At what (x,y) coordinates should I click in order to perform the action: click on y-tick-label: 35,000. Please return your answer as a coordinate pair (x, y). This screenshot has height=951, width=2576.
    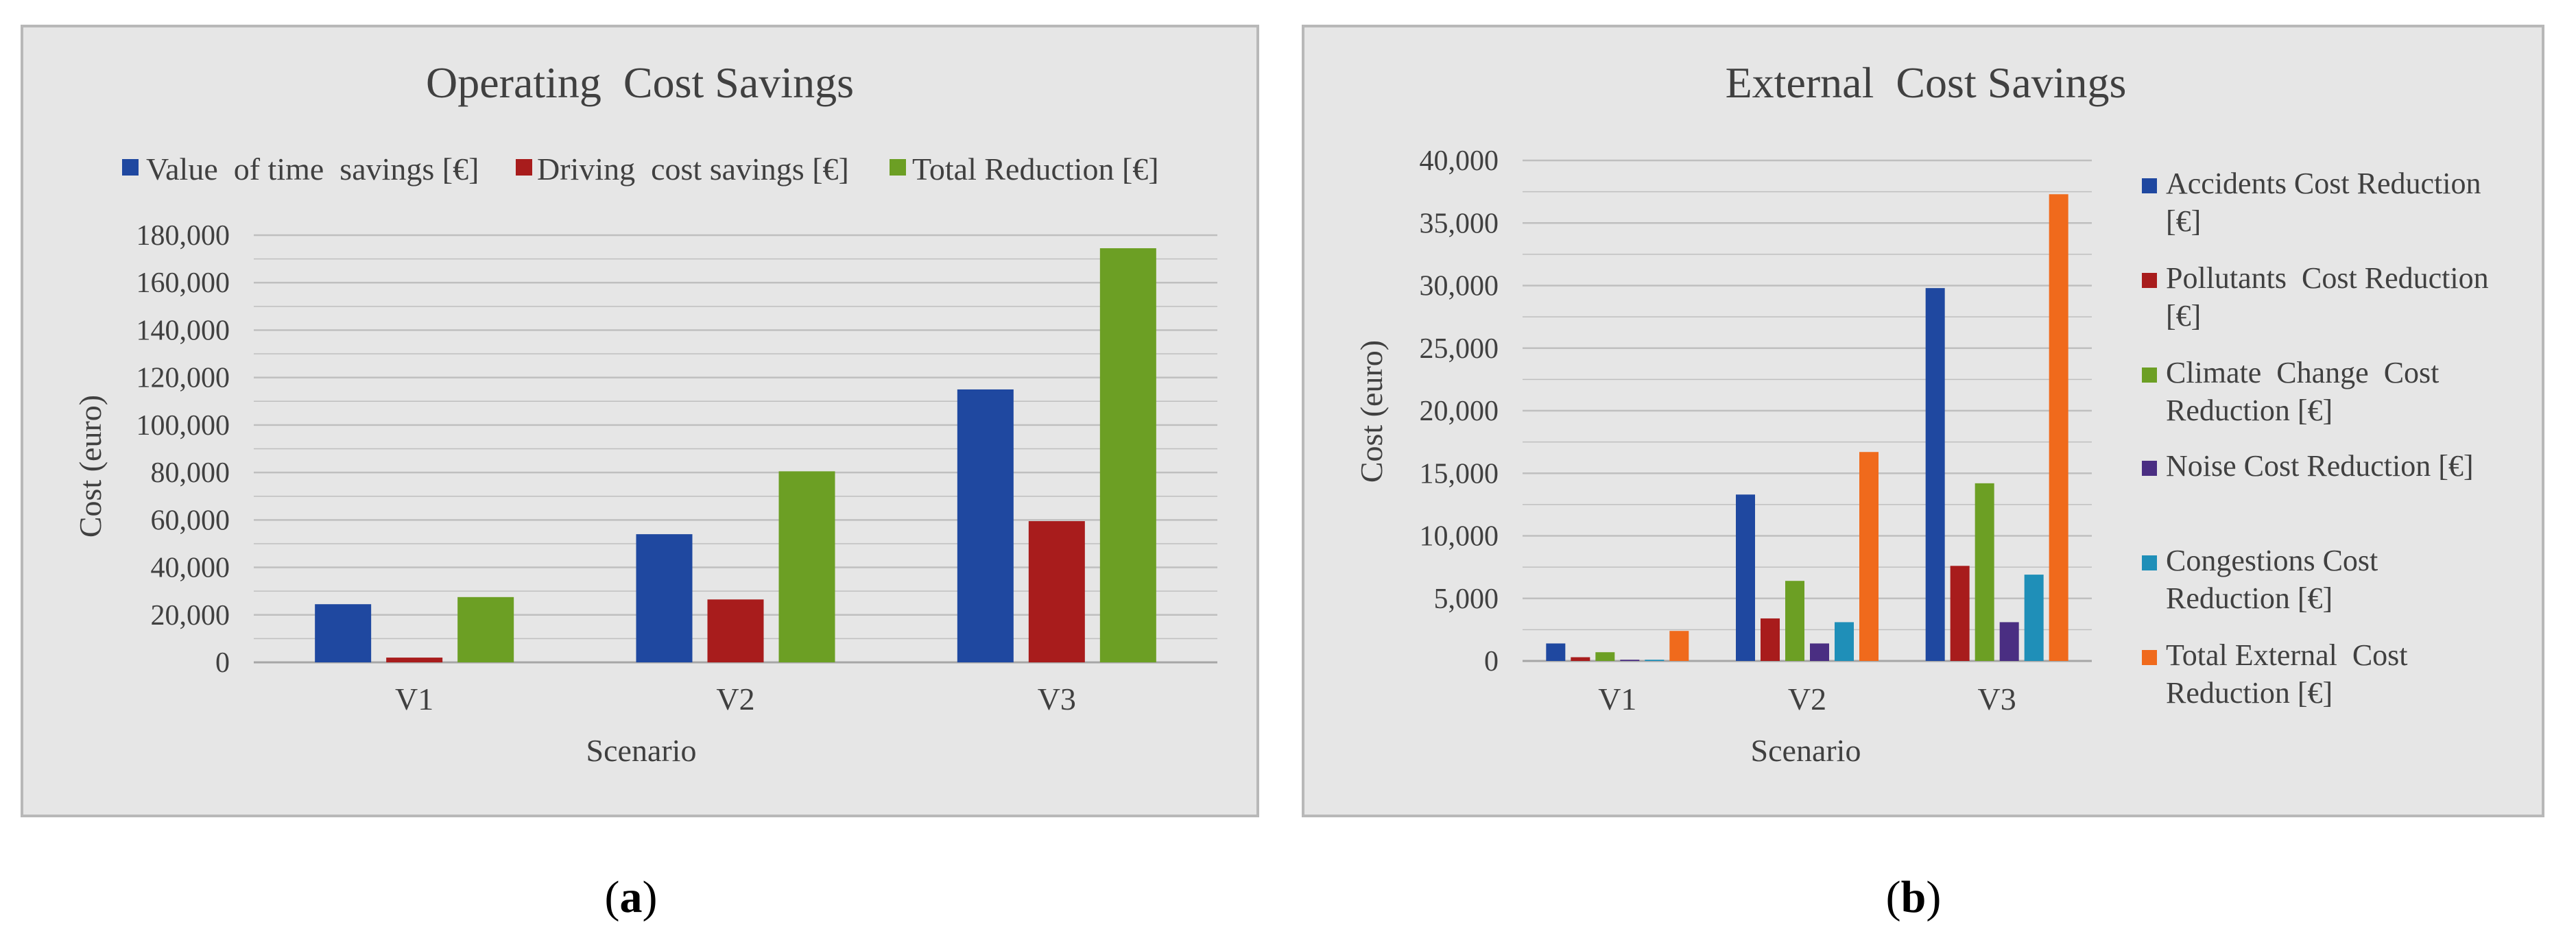
    Looking at the image, I should click on (1459, 223).